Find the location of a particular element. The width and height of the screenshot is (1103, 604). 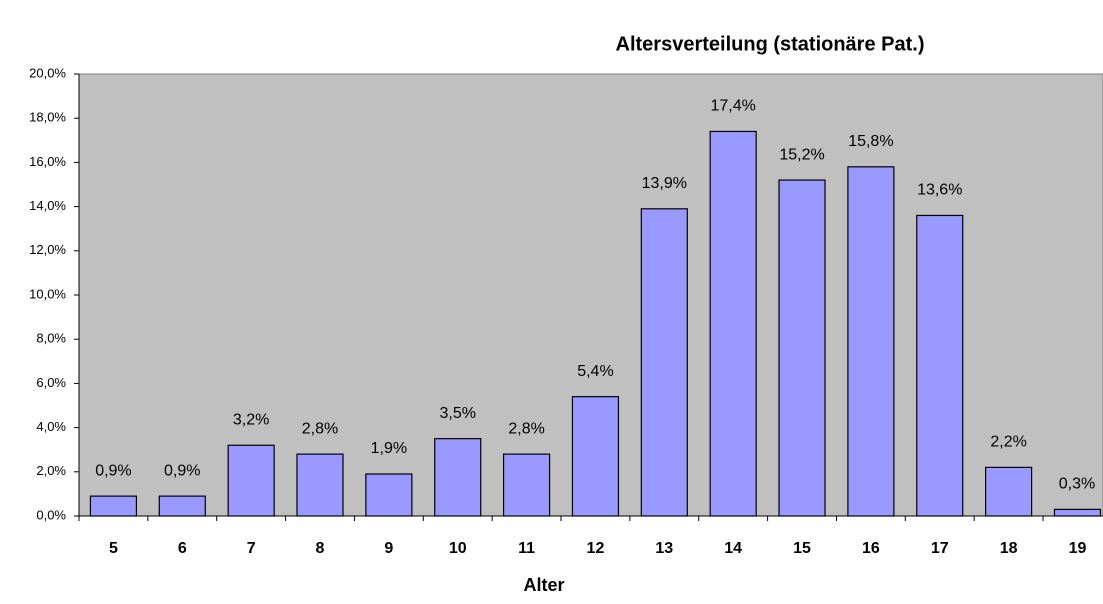

x-tick-label: 14 is located at coordinates (733, 548).